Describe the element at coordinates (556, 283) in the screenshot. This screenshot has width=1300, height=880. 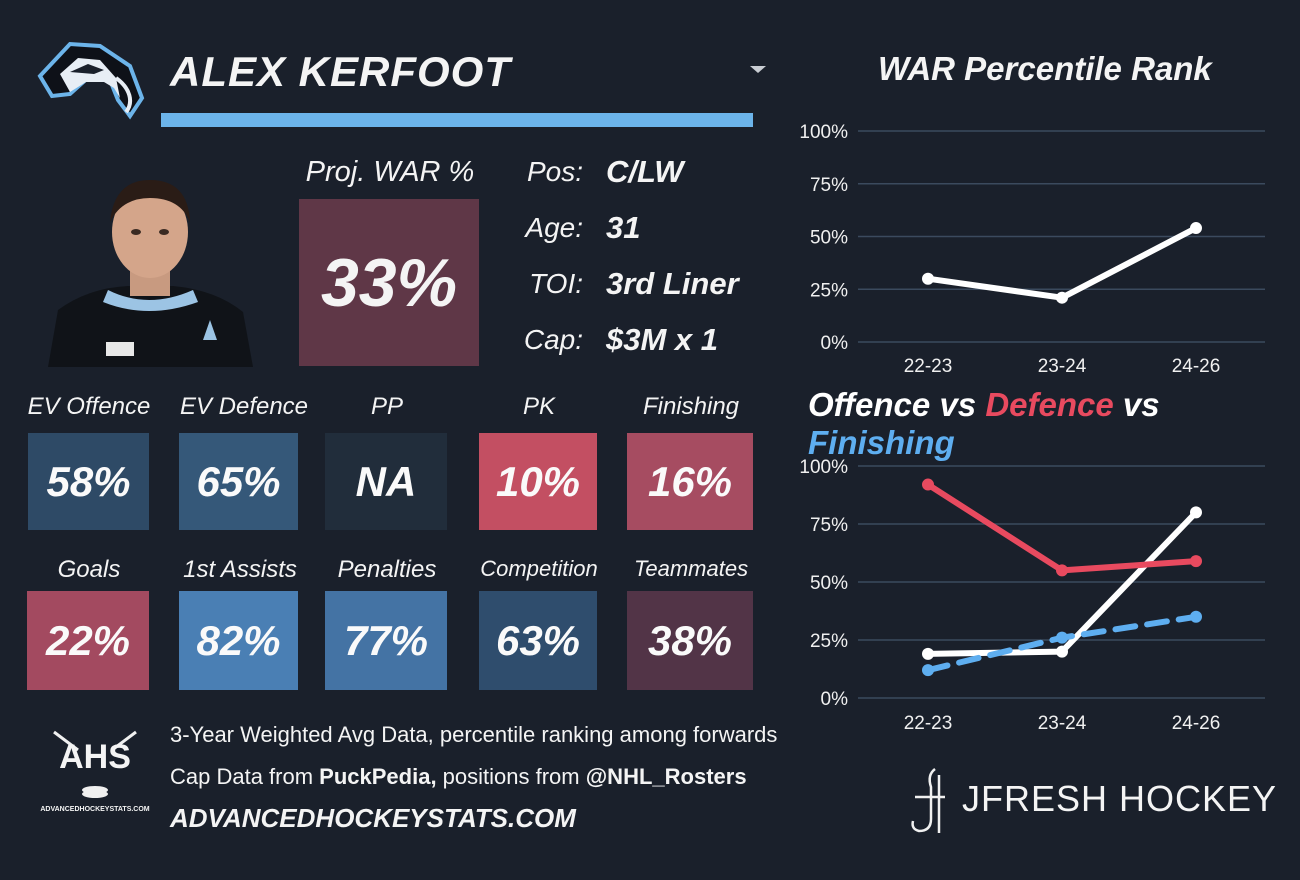
I see `toi-label: TOI:` at that location.